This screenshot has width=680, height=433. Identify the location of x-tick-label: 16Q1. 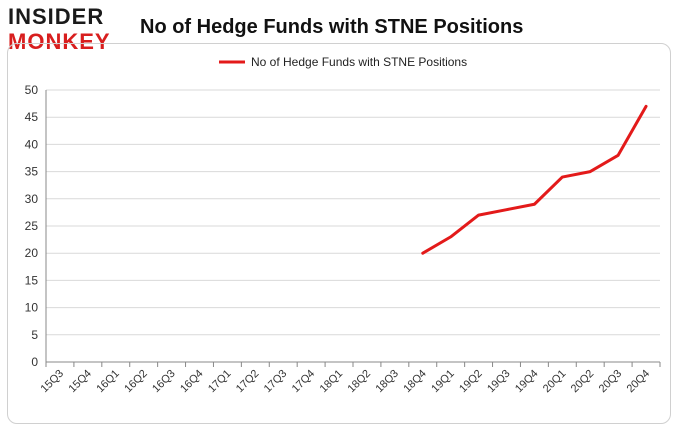
(108, 382).